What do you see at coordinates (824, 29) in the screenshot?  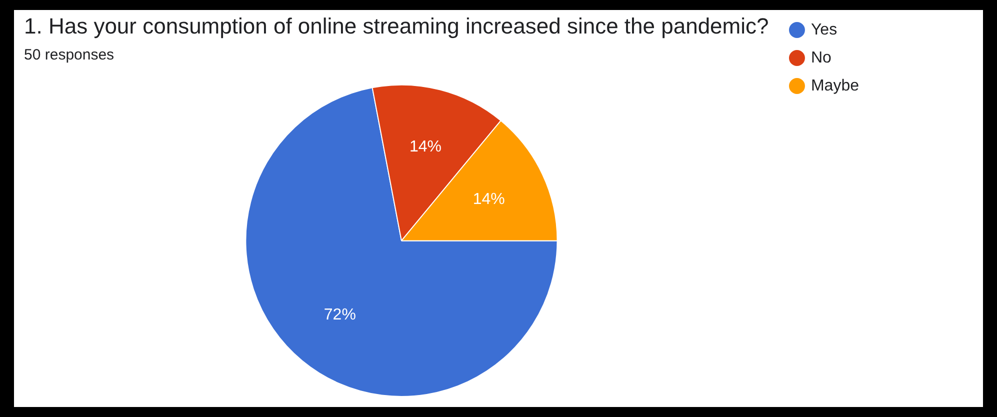 I see `legend-label: Yes` at bounding box center [824, 29].